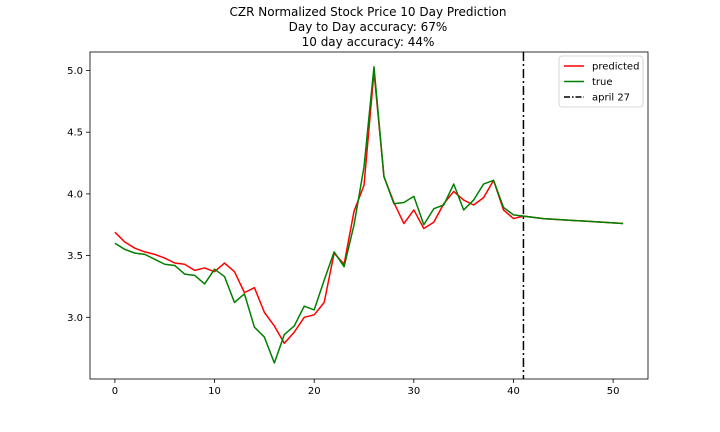  I want to click on x-tick-label: 0, so click(115, 391).